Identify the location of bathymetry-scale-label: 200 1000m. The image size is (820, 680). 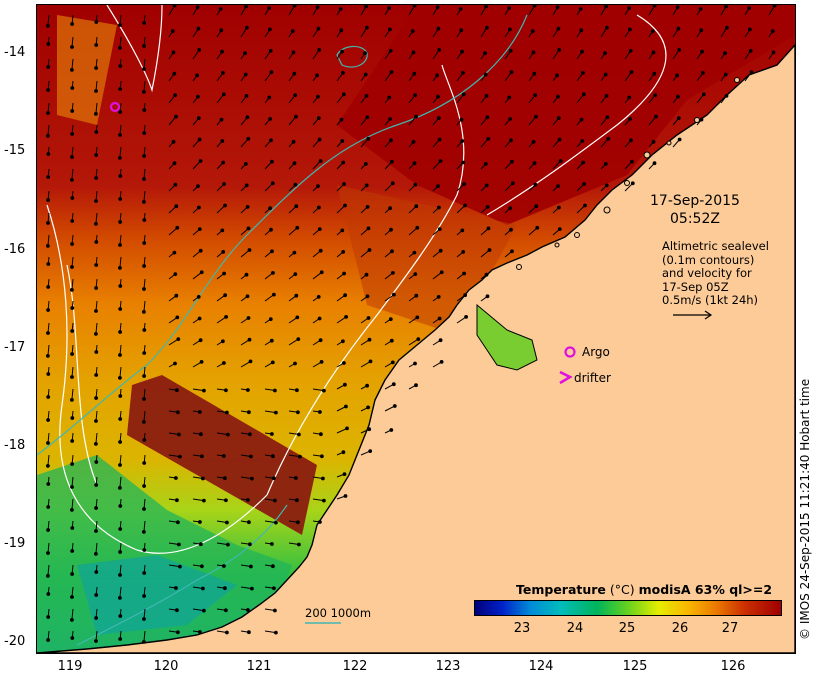
(338, 613).